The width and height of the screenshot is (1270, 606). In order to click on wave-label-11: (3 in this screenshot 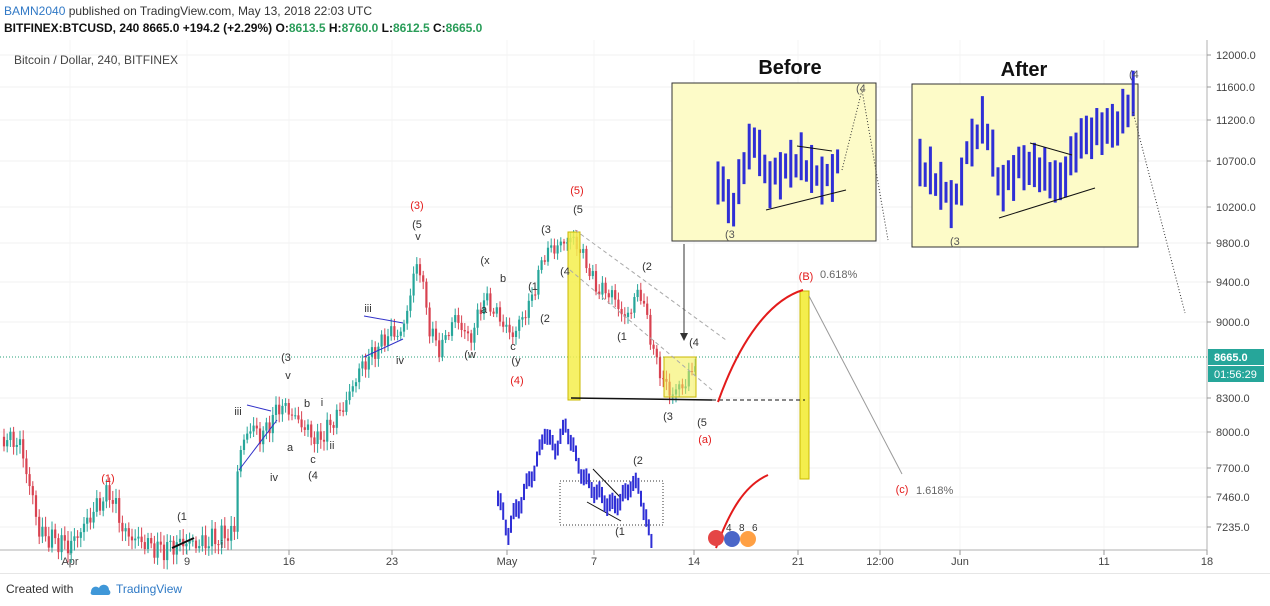, I will do `click(286, 358)`.